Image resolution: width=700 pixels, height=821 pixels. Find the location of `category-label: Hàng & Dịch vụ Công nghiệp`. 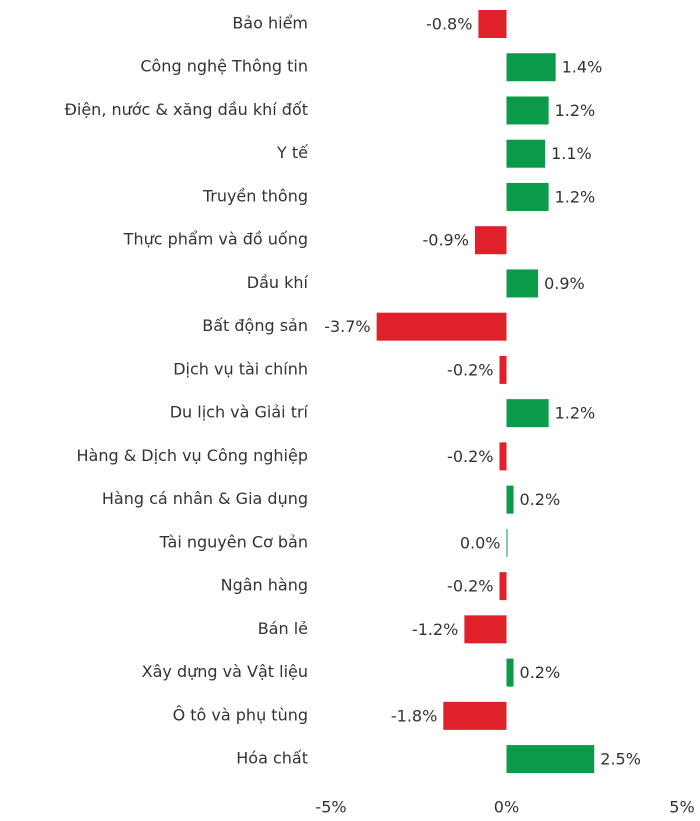

category-label: Hàng & Dịch vụ Công nghiệp is located at coordinates (193, 455).